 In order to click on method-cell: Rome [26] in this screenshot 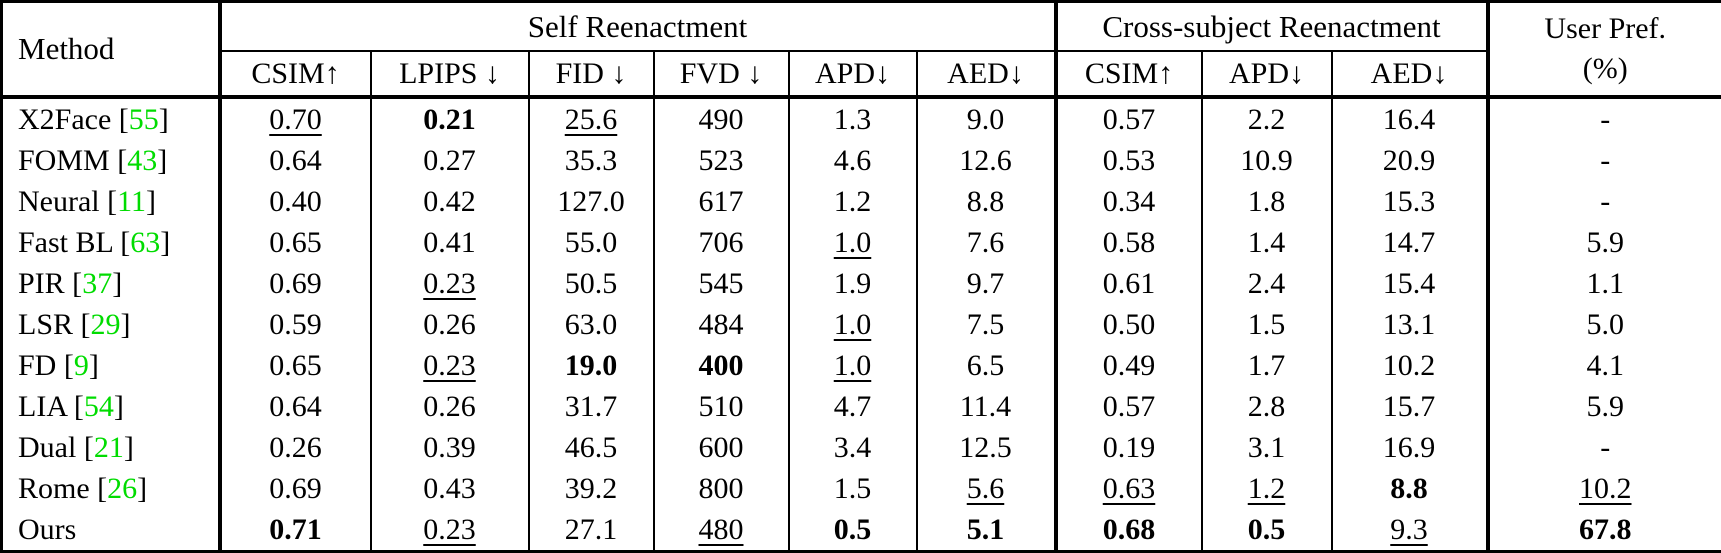, I will do `click(111, 488)`.